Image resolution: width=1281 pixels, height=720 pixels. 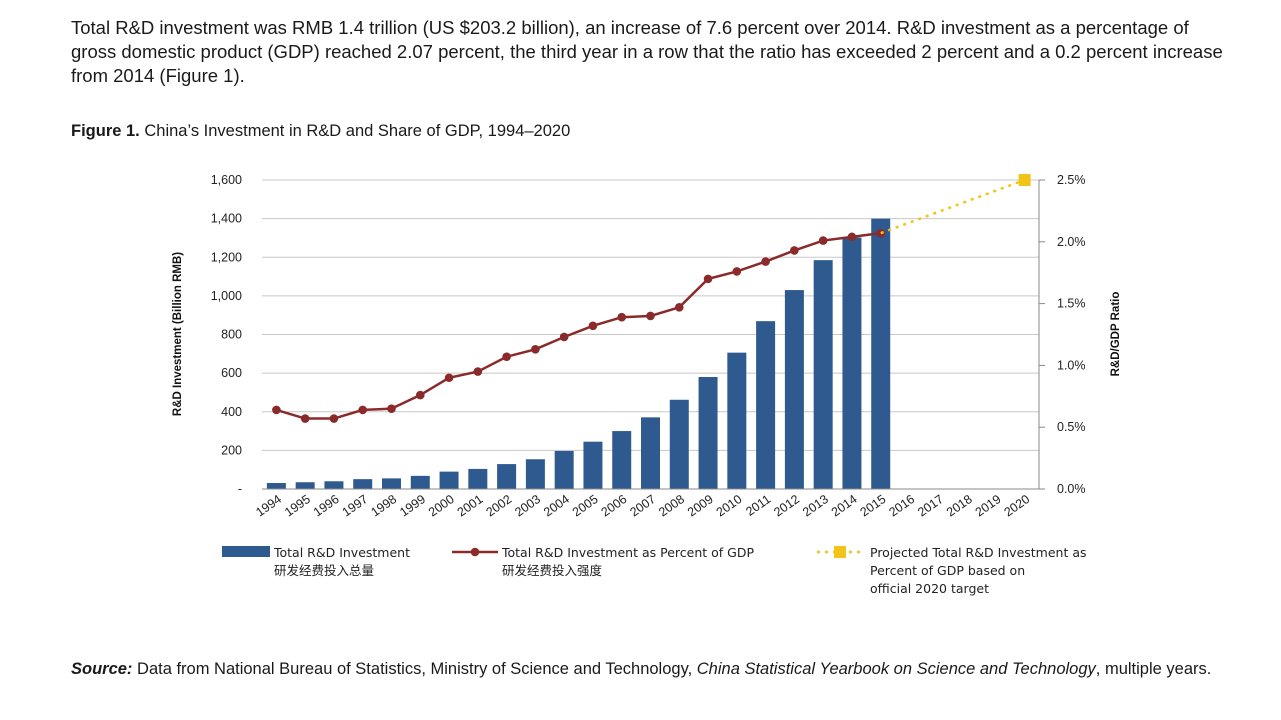 What do you see at coordinates (226, 180) in the screenshot?
I see `y-tick-label: 1,600` at bounding box center [226, 180].